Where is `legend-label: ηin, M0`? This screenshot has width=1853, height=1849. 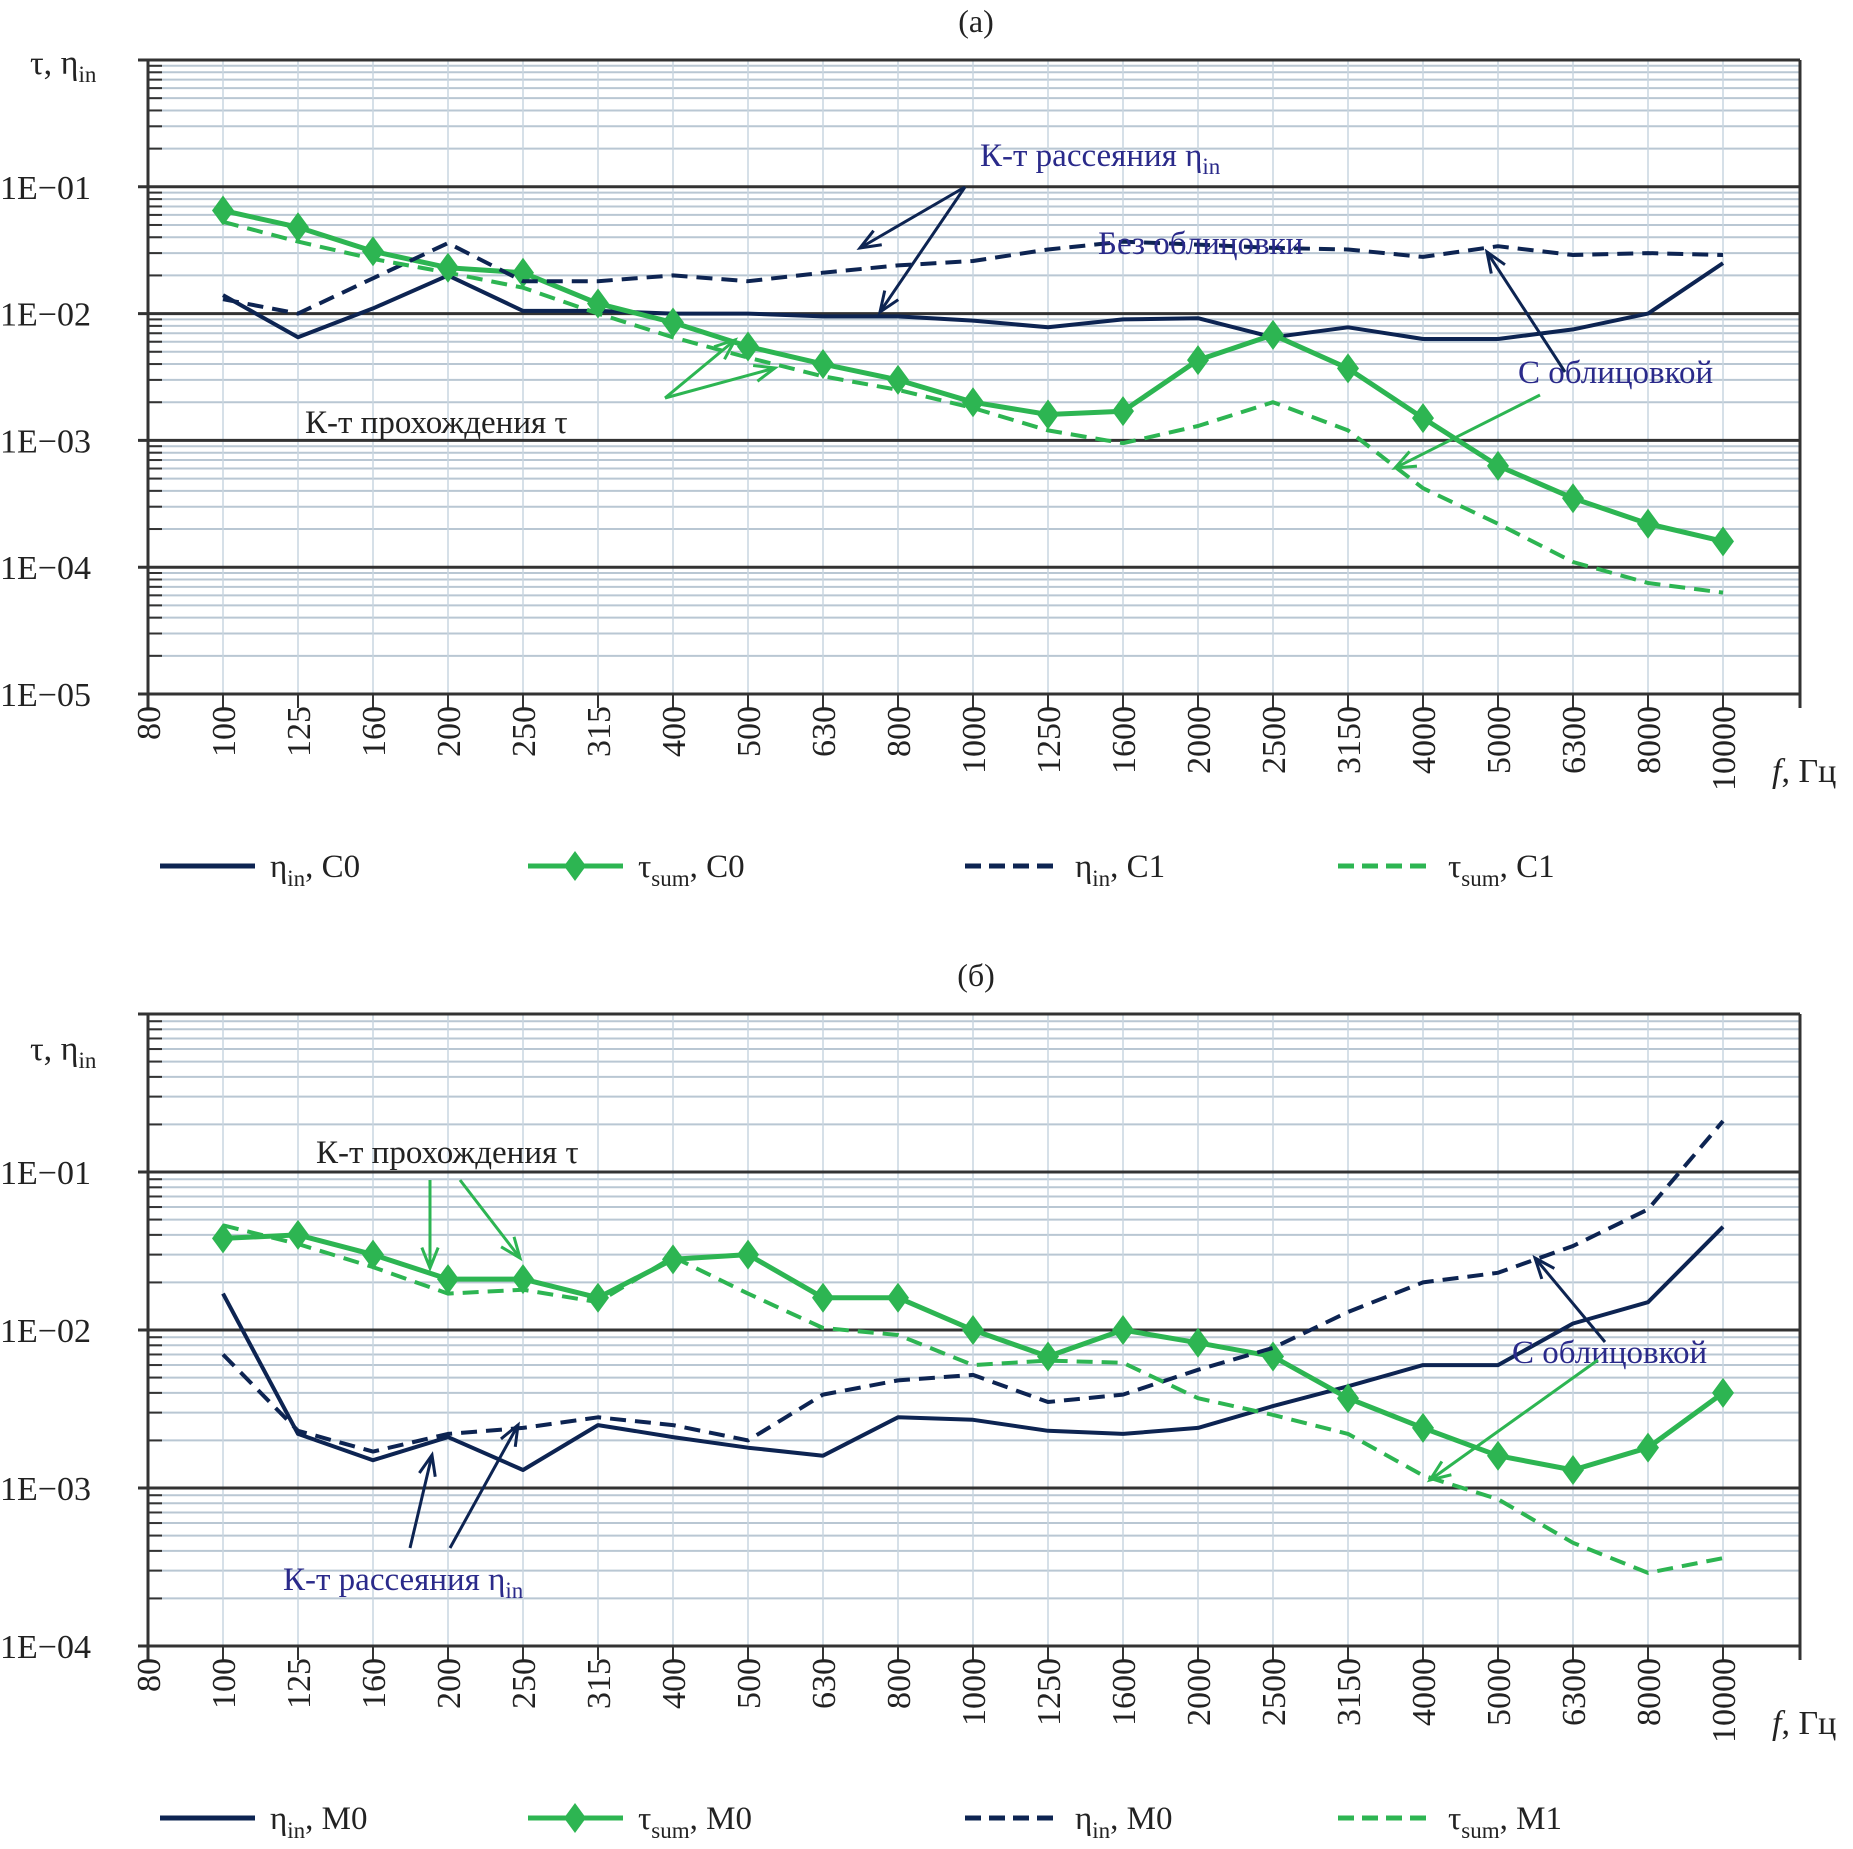 legend-label: ηin, M0 is located at coordinates (319, 1822).